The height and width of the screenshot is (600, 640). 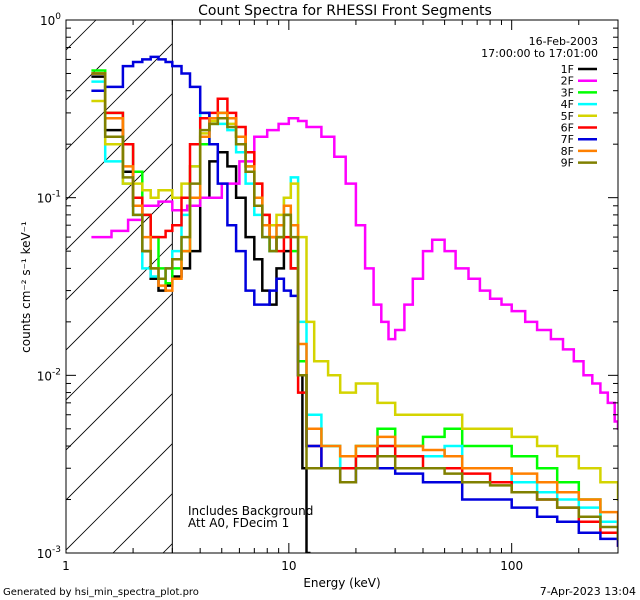 I want to click on observation-date: 16-Feb-2003, so click(x=563, y=41).